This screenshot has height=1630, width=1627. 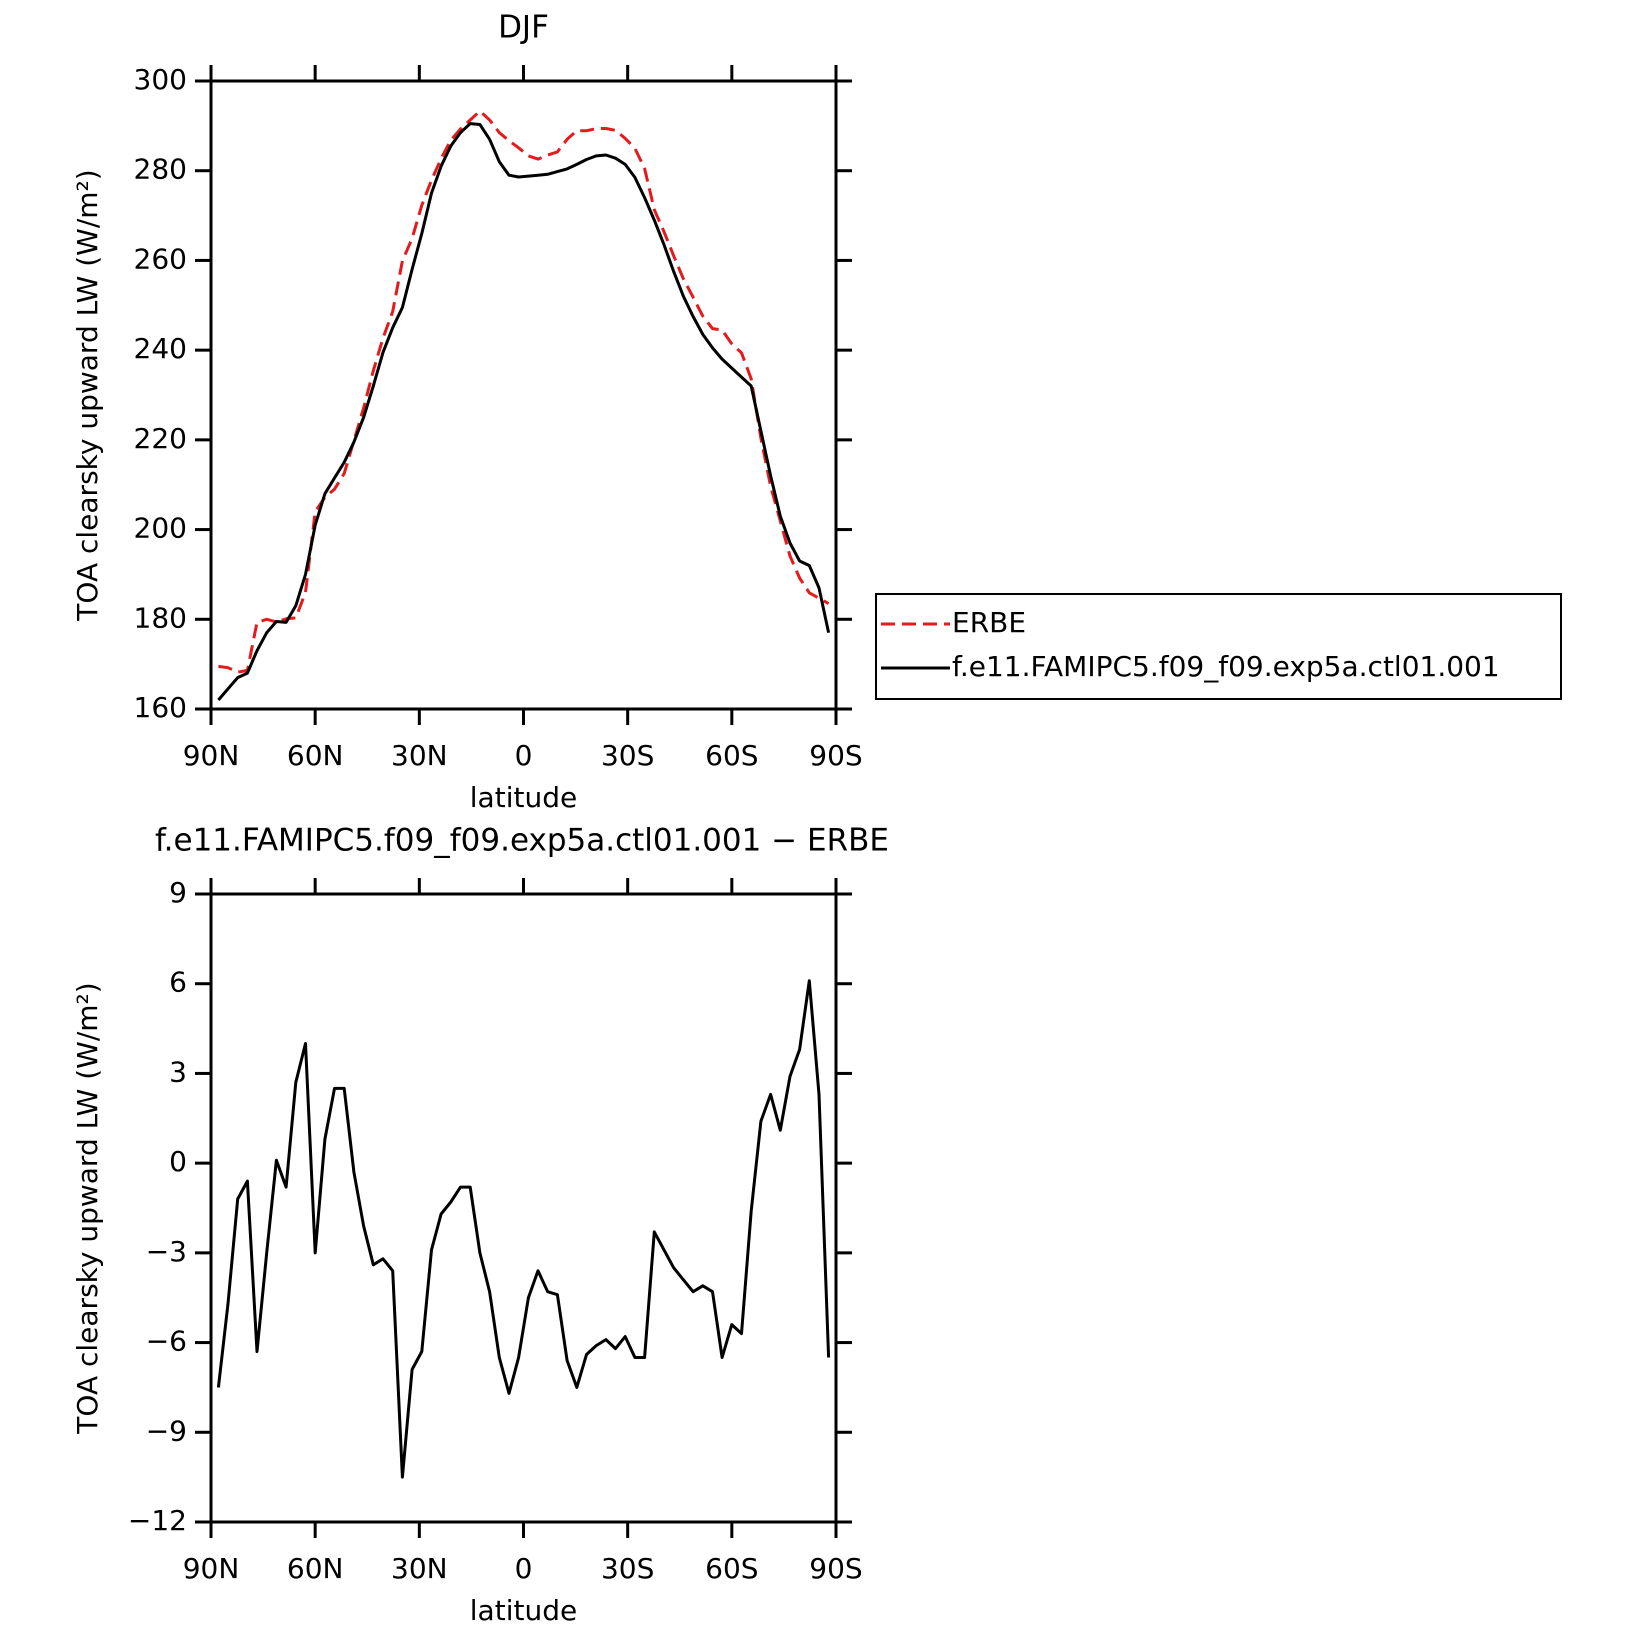 What do you see at coordinates (178, 982) in the screenshot?
I see `y-tick-label: 6` at bounding box center [178, 982].